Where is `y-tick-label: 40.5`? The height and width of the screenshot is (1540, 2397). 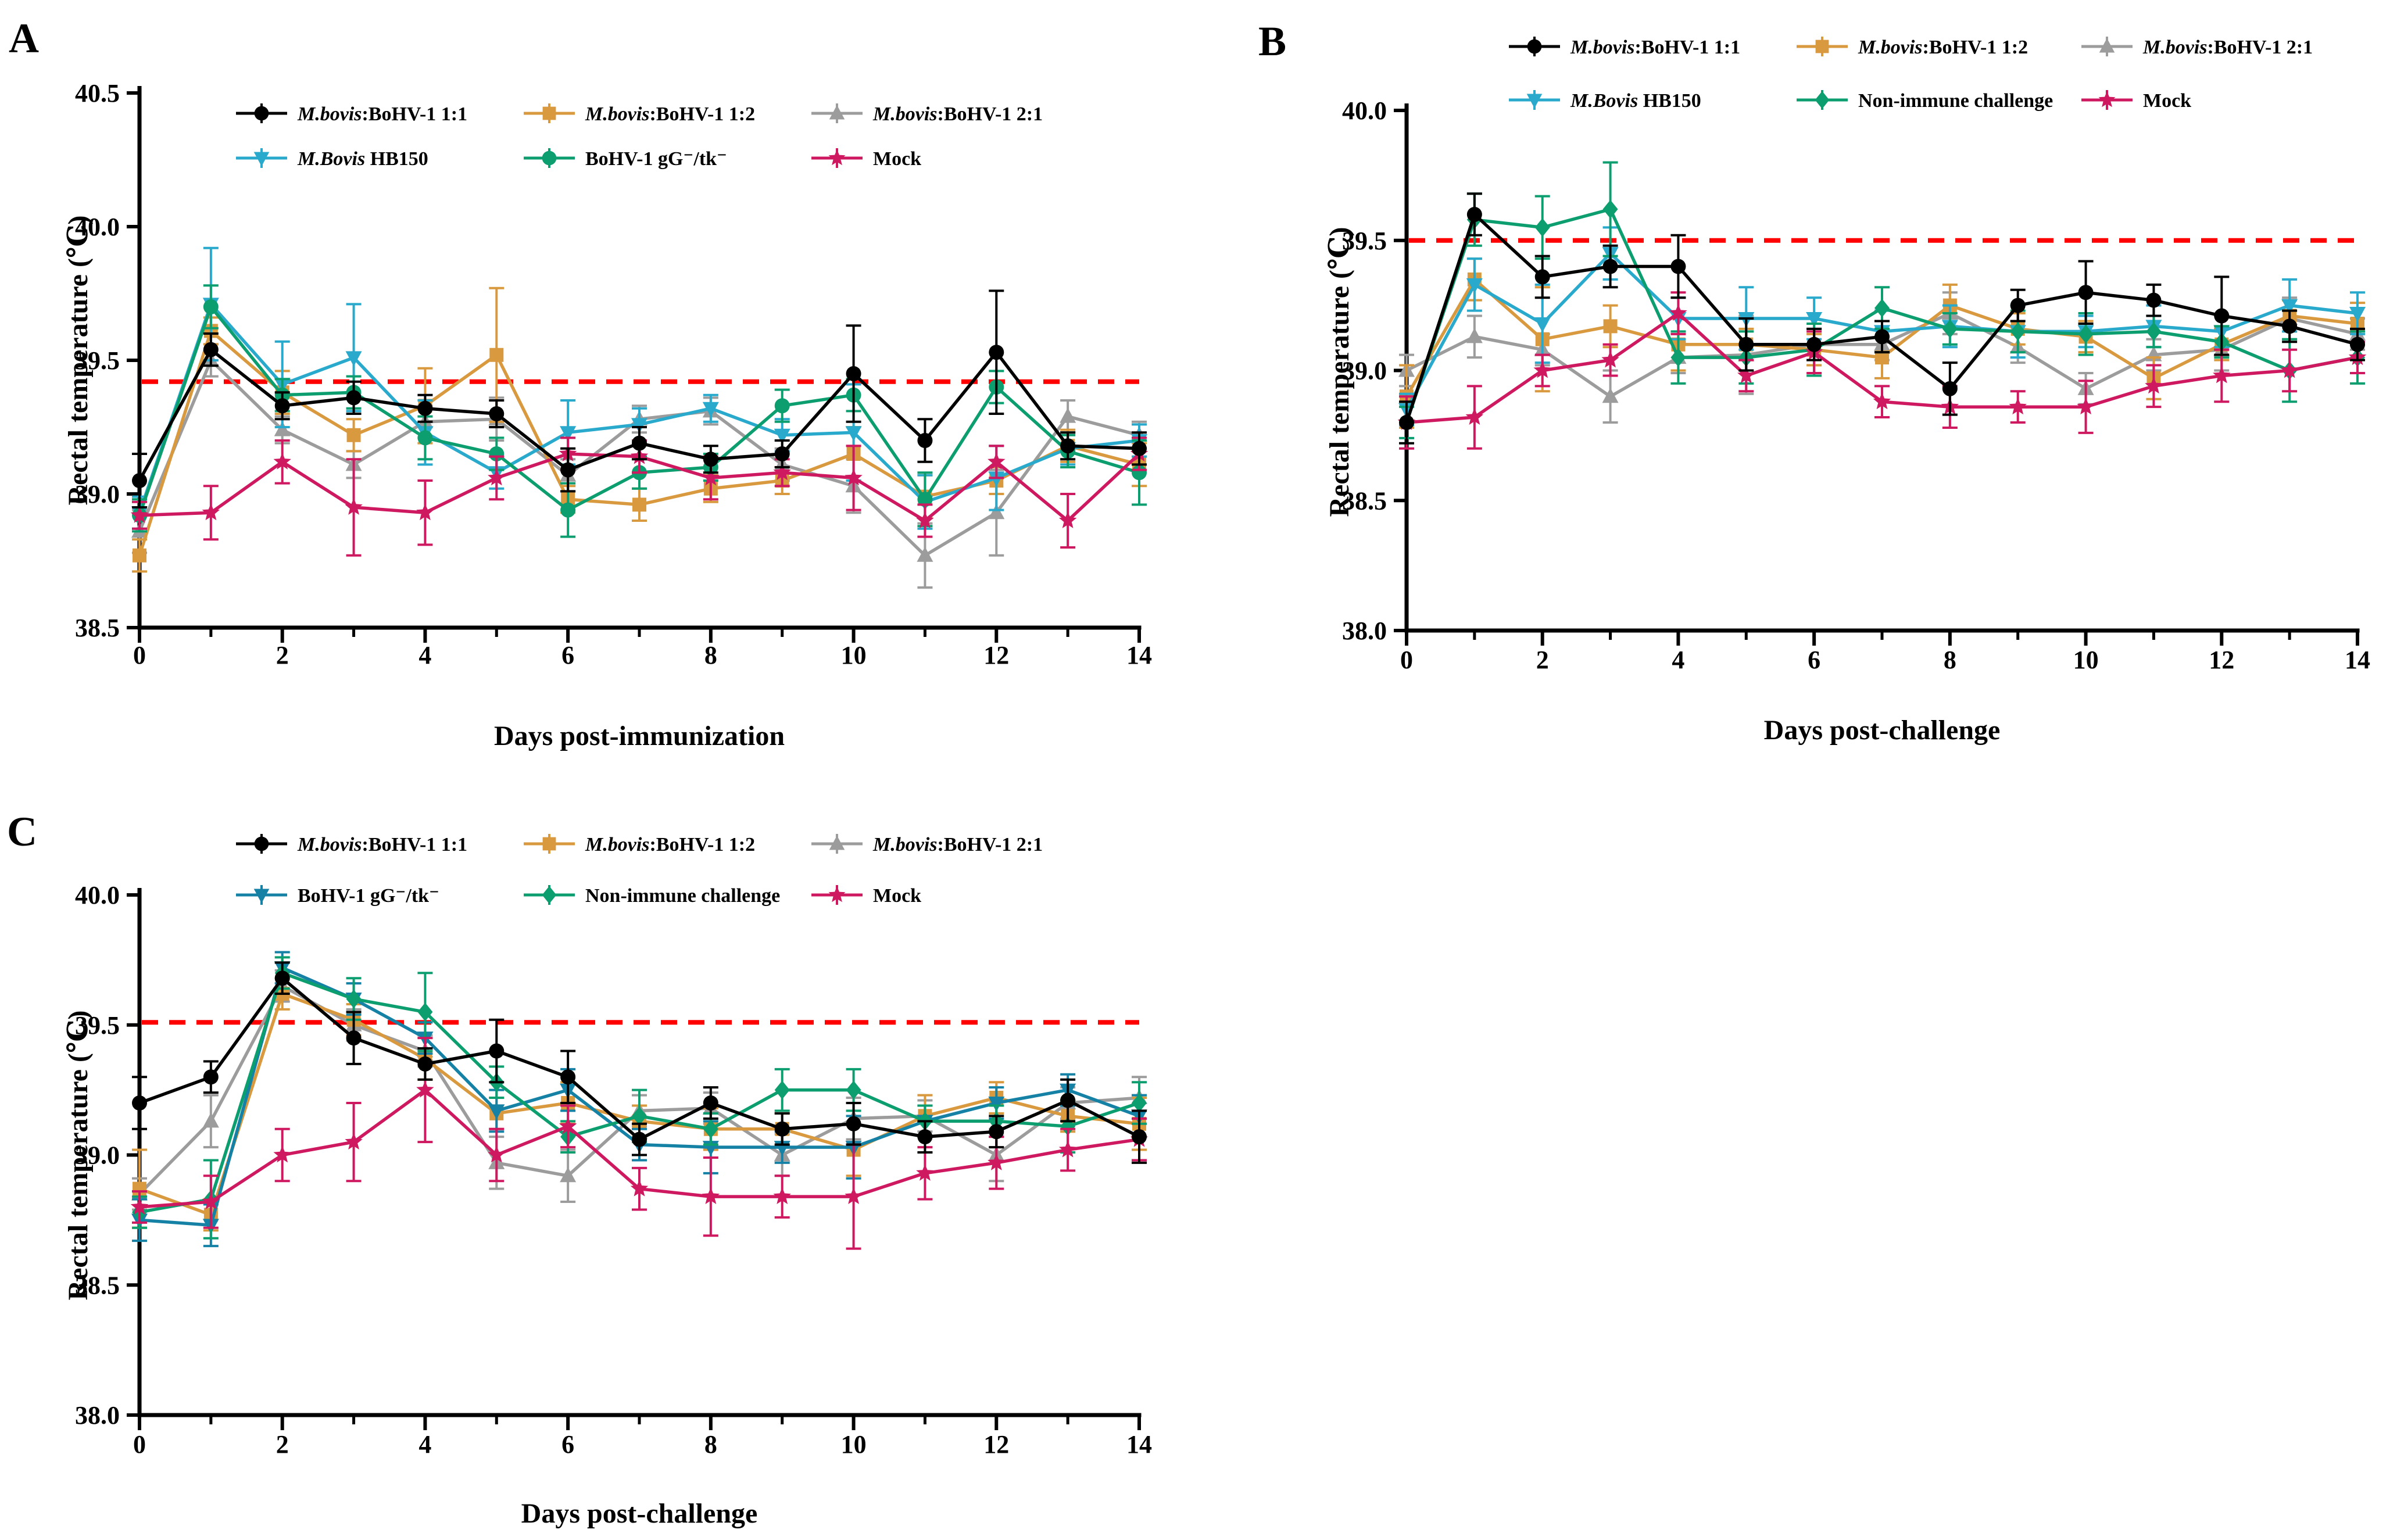
y-tick-label: 40.5 is located at coordinates (97, 93).